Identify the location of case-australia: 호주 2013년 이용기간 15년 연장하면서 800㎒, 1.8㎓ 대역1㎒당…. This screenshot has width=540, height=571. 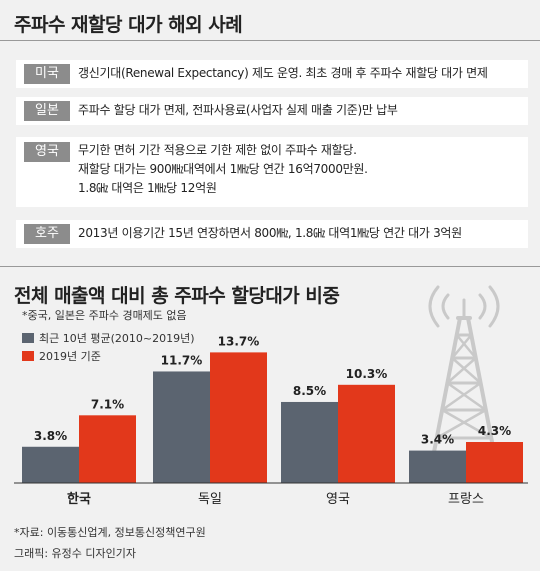
(272, 234).